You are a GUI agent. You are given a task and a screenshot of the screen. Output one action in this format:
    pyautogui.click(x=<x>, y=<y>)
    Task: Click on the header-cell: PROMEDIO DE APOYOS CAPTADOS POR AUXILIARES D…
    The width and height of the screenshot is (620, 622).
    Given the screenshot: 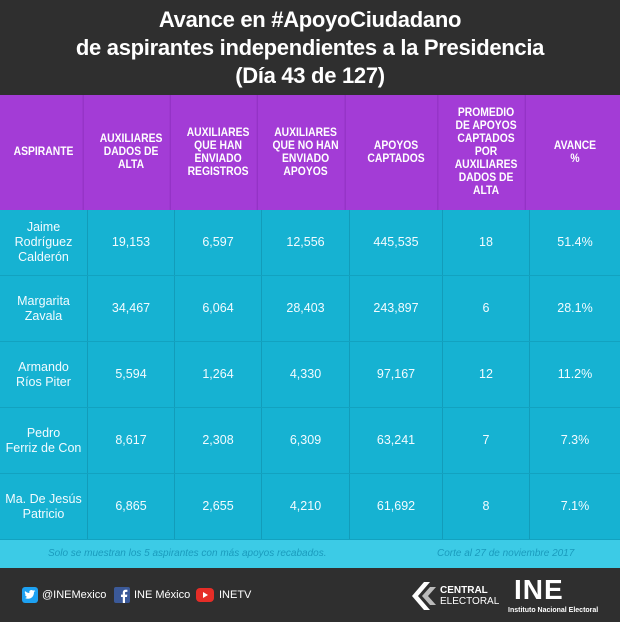 What is the action you would take?
    pyautogui.click(x=486, y=152)
    